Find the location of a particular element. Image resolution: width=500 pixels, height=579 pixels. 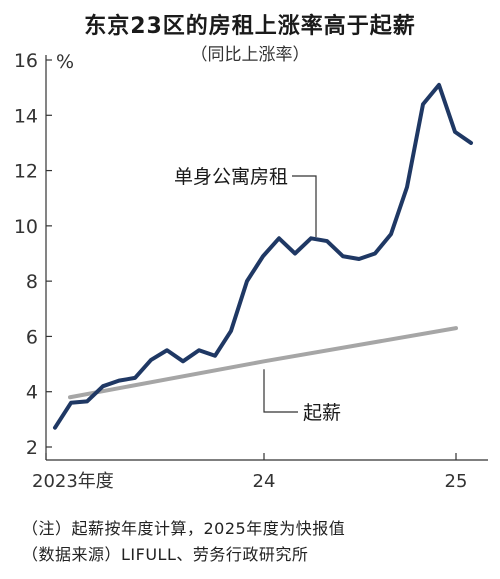

y-axis: 2 4 6 8 10 12 14 16 % is located at coordinates (44, 255).